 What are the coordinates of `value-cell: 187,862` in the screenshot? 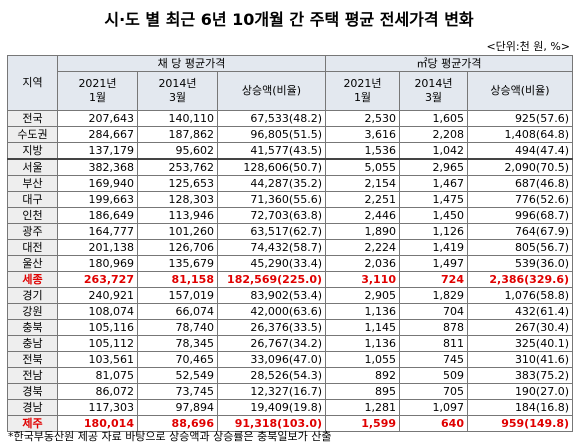 It's located at (177, 134).